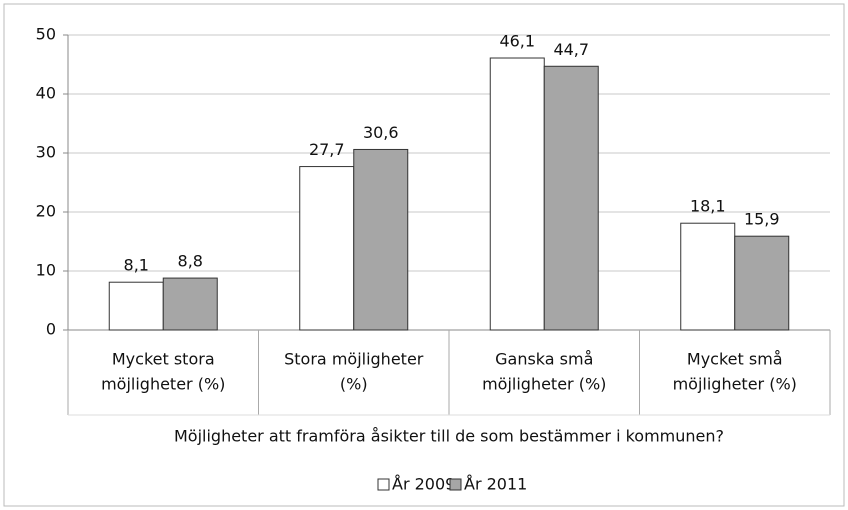 This screenshot has height=510, width=848. Describe the element at coordinates (46, 152) in the screenshot. I see `y-tick-label: 30` at that location.